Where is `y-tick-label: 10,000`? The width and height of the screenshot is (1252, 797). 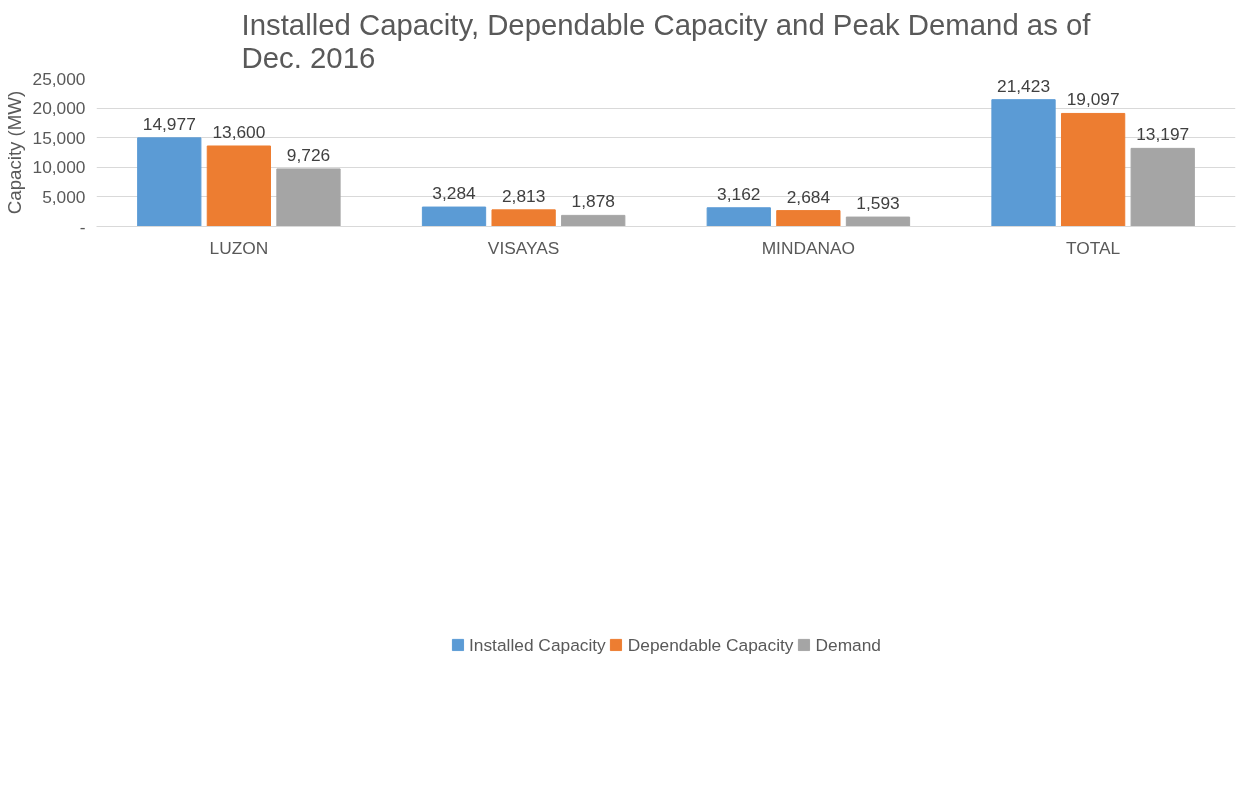 y-tick-label: 10,000 is located at coordinates (59, 167).